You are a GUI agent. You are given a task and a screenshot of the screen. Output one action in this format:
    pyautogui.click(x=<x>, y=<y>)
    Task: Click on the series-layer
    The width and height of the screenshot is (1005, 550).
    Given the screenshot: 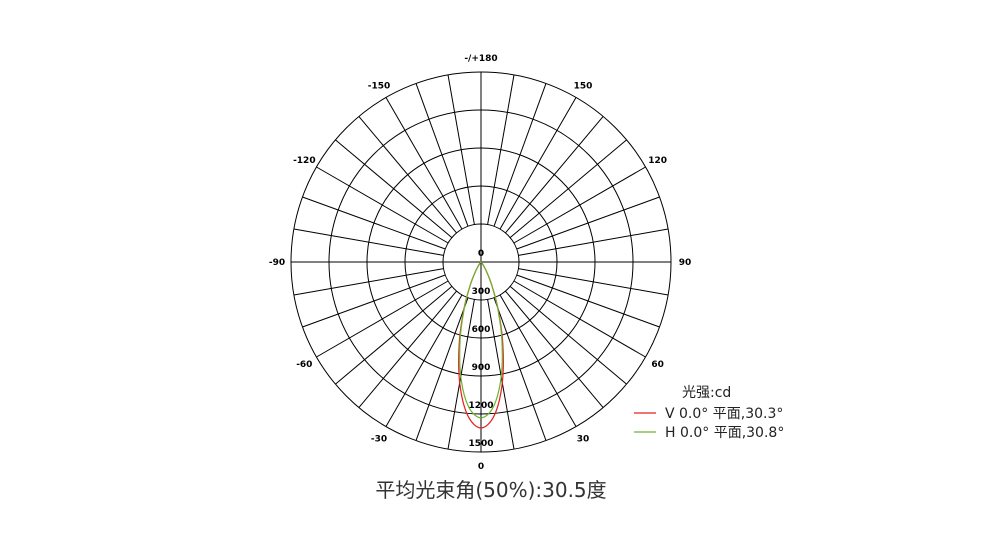 What is the action you would take?
    pyautogui.click(x=481, y=345)
    